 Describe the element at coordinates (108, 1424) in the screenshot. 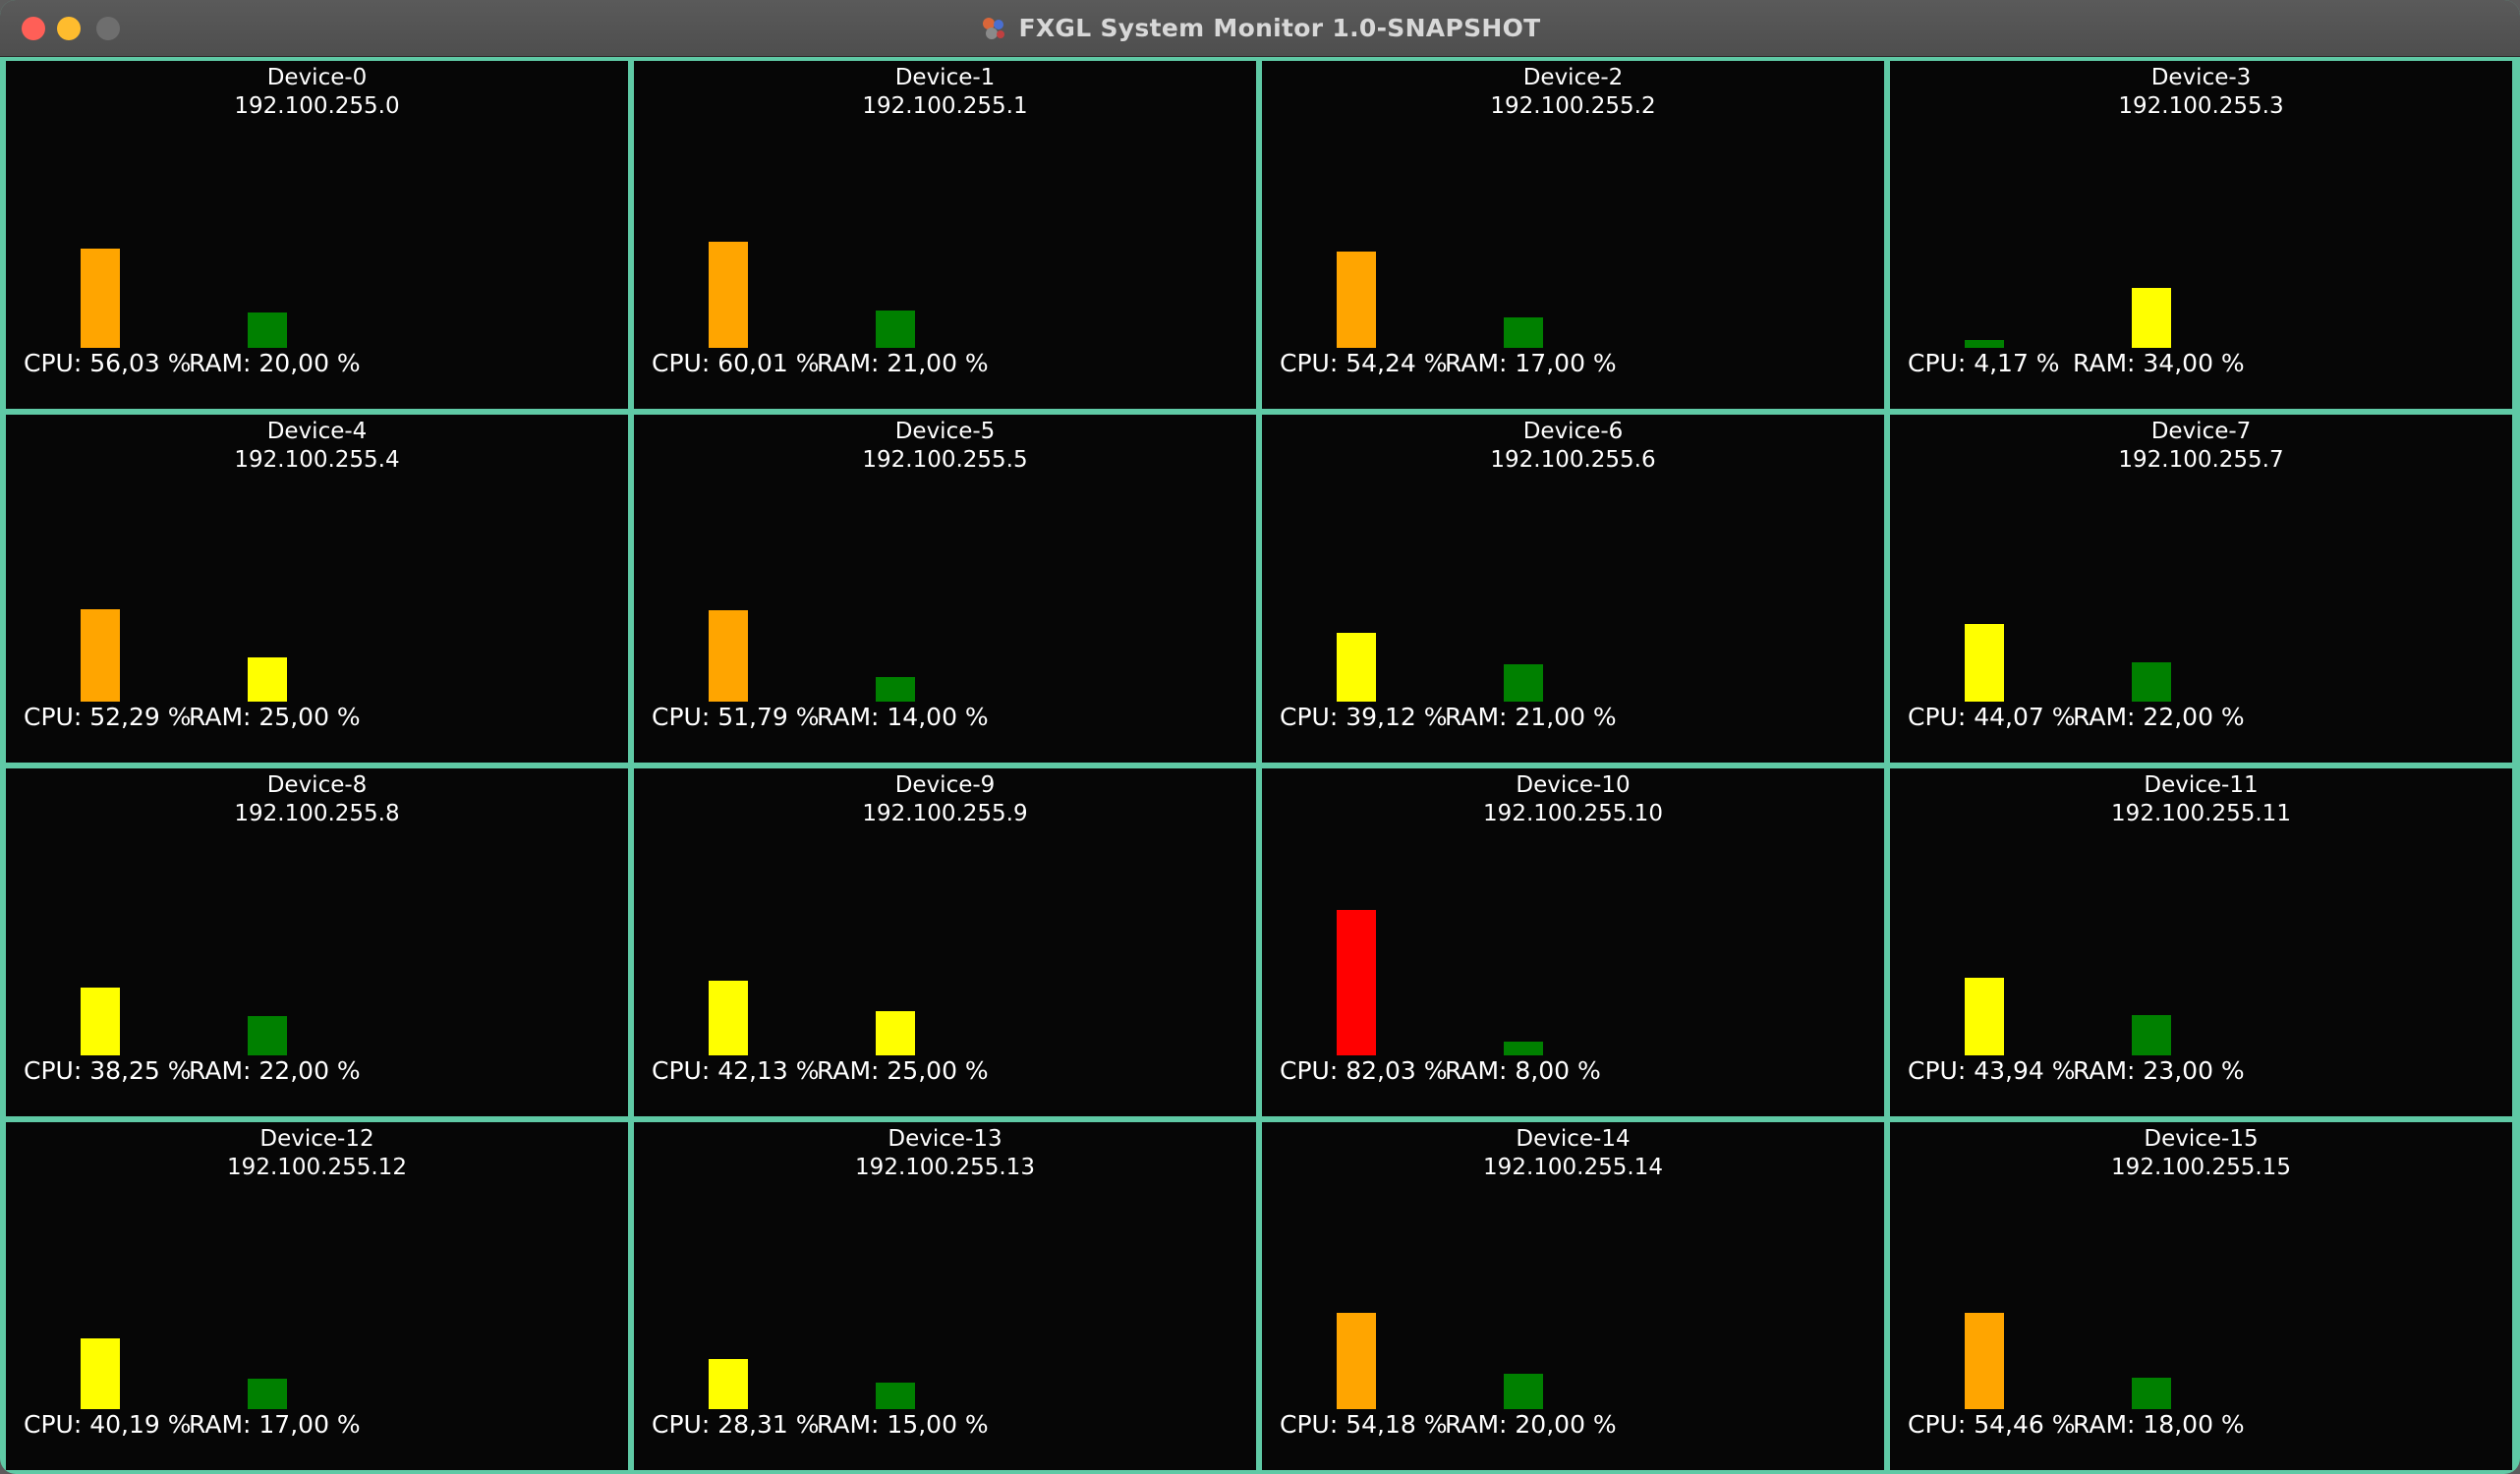

I see `cpu-label: CPU: 40,19 %` at that location.